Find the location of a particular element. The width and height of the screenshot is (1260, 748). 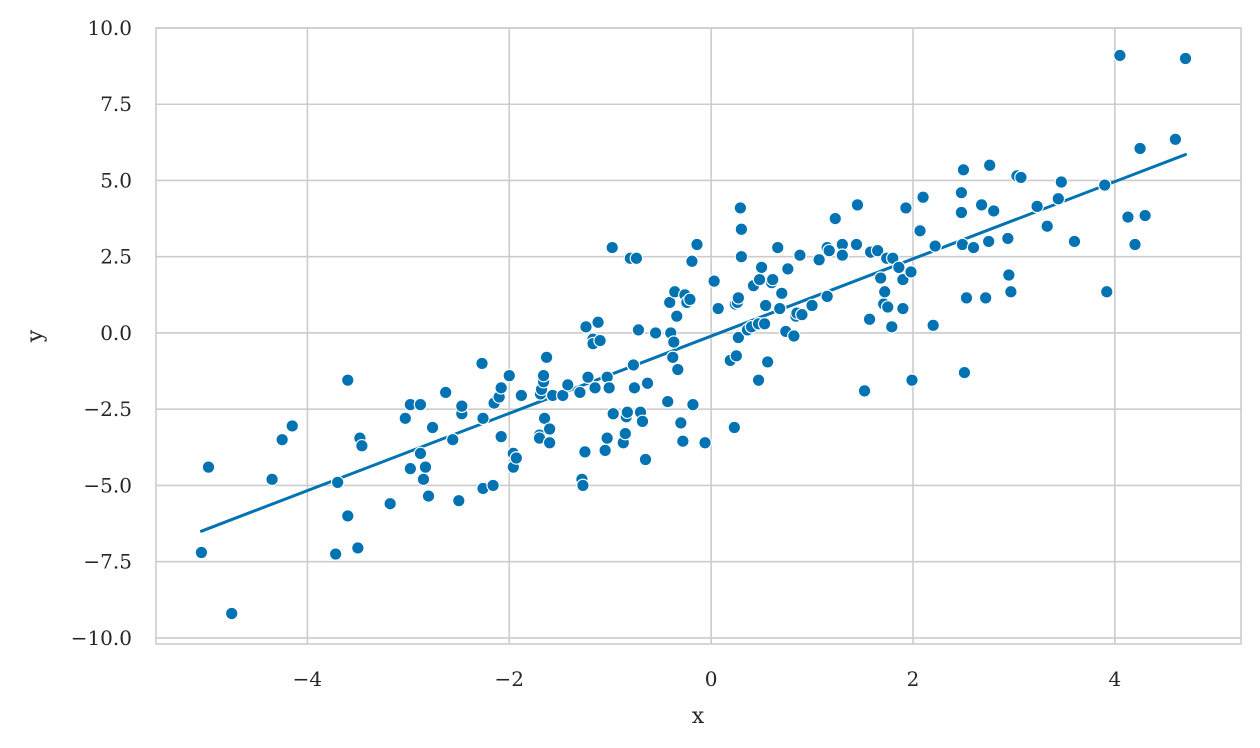

y-tick-label: −10.0 is located at coordinates (101, 638).